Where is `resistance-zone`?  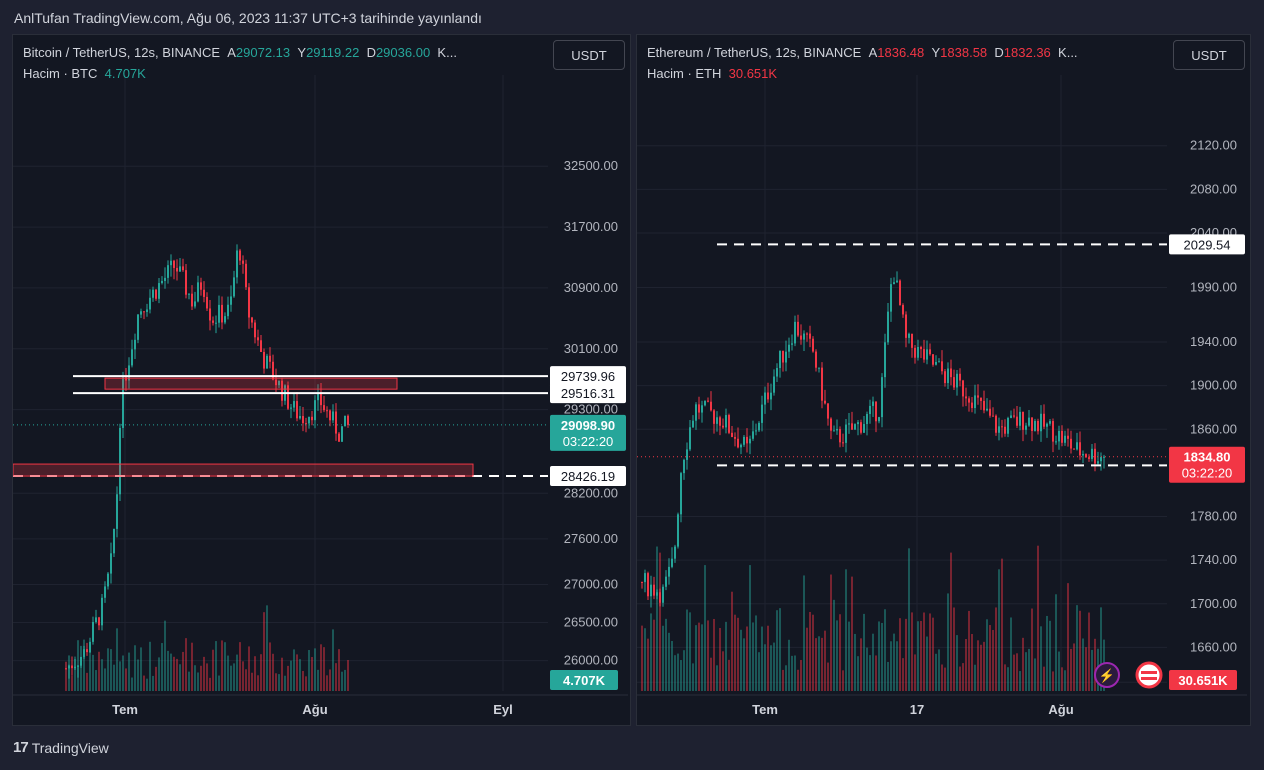 resistance-zone is located at coordinates (251, 383).